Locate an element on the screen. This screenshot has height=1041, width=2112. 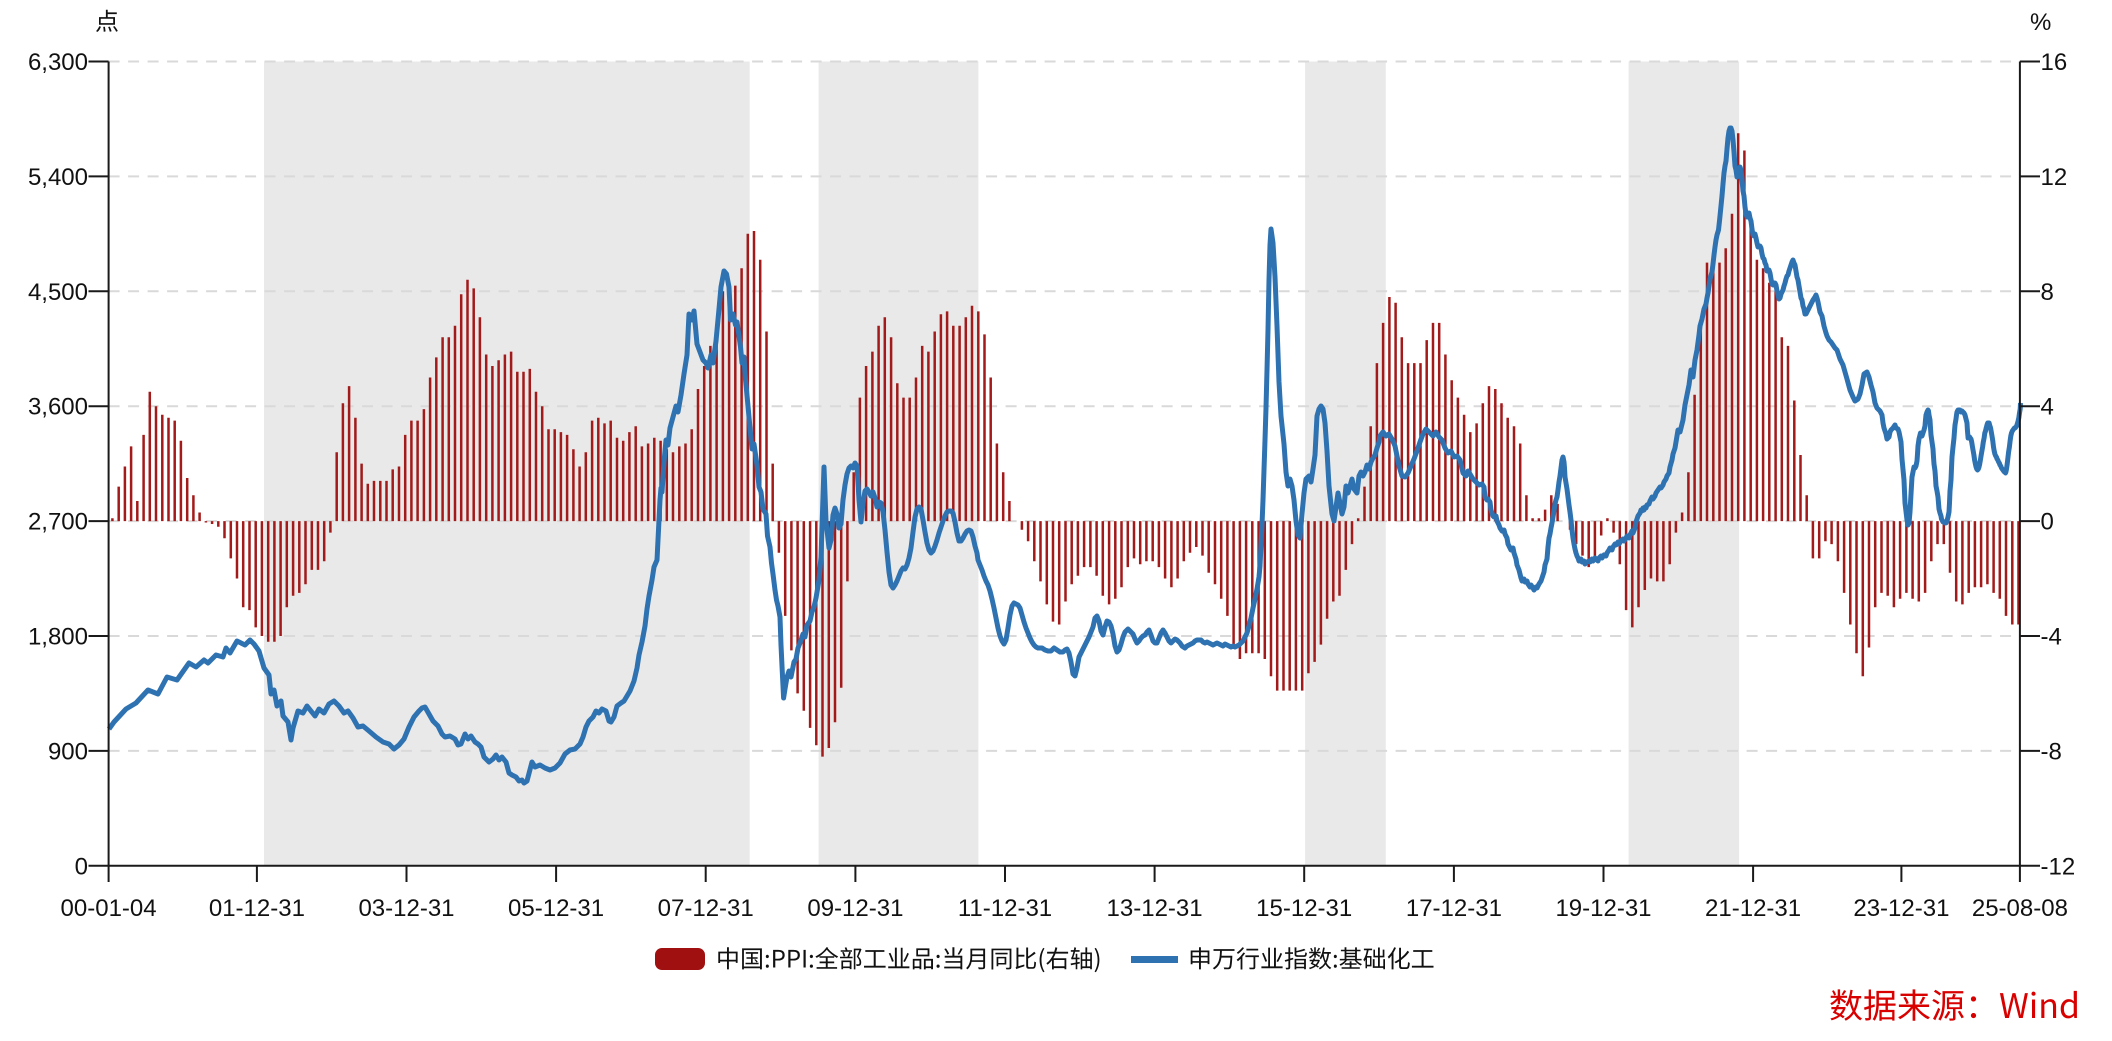
svg-text: 1,800 is located at coordinates (58, 637).